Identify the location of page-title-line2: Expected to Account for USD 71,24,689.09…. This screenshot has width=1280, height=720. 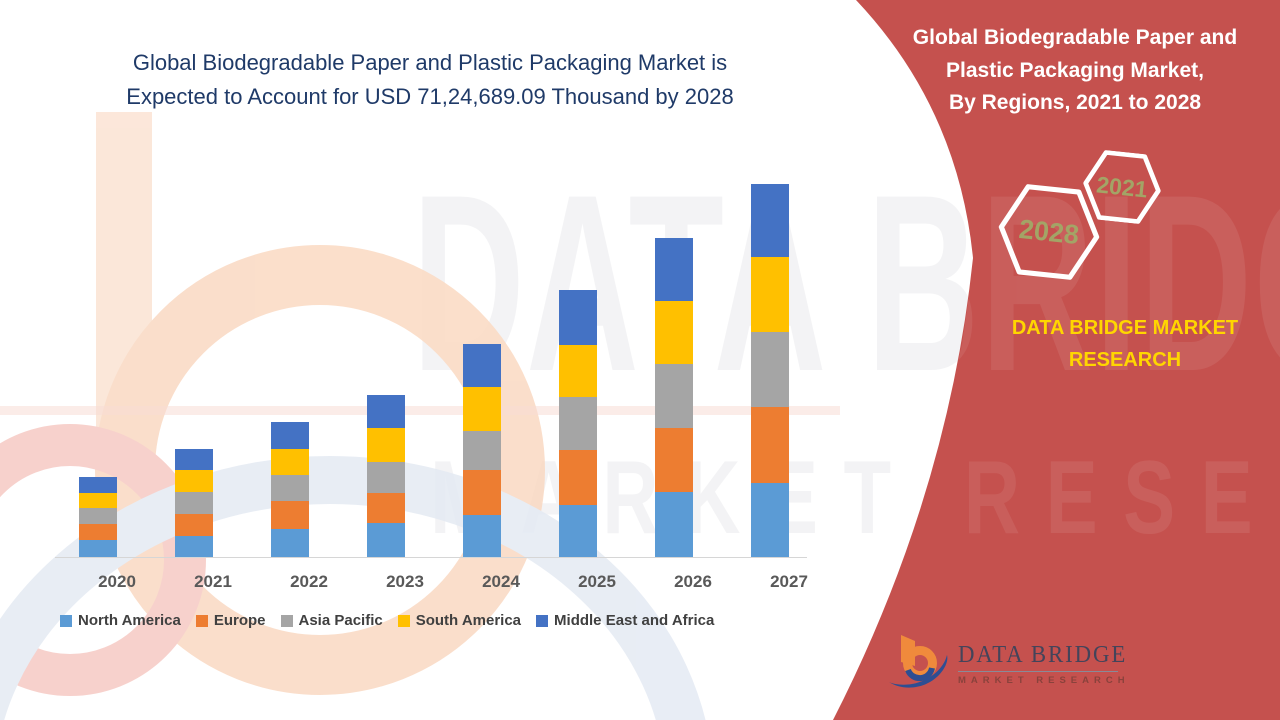
(430, 97).